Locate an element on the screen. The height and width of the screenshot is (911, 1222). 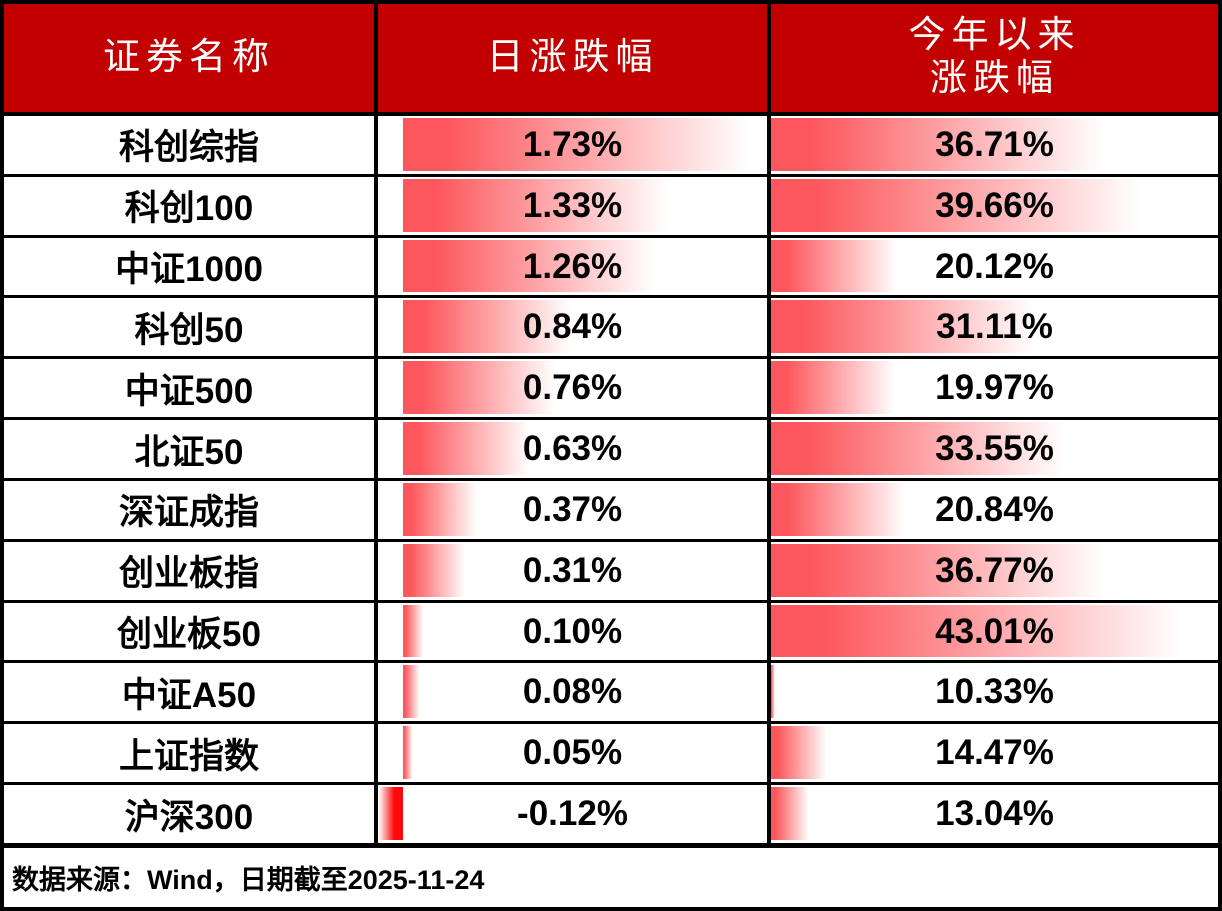
table-row: 科创综指 1.73% 36.71% is located at coordinates (611, 146).